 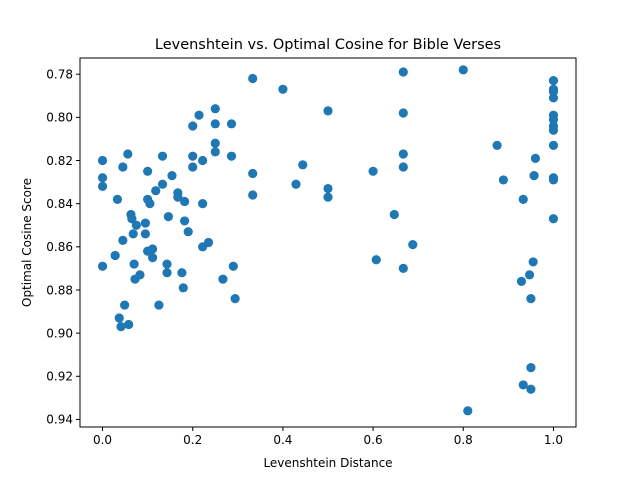 What do you see at coordinates (282, 440) in the screenshot?
I see `x-tick-label: 0.4` at bounding box center [282, 440].